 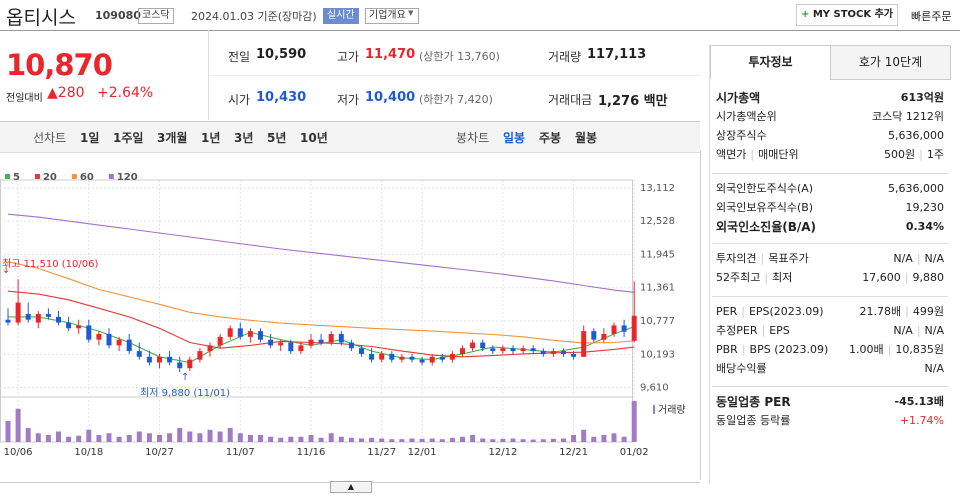 What do you see at coordinates (634, 452) in the screenshot?
I see `x-tick-label: 01/02` at bounding box center [634, 452].